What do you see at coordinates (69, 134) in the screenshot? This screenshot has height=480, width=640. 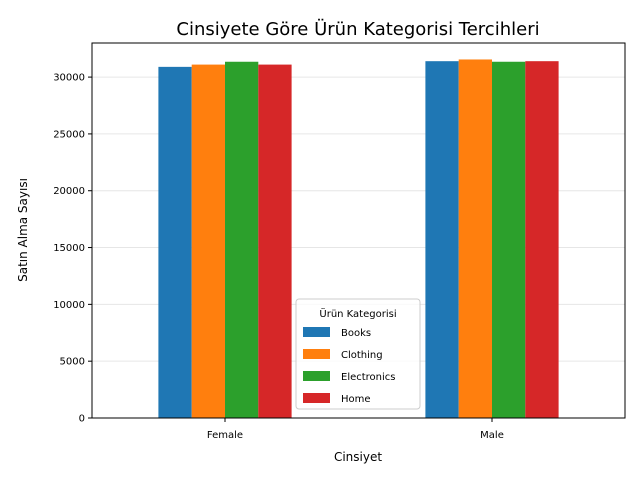 I see `y-tick-label: 25000` at bounding box center [69, 134].